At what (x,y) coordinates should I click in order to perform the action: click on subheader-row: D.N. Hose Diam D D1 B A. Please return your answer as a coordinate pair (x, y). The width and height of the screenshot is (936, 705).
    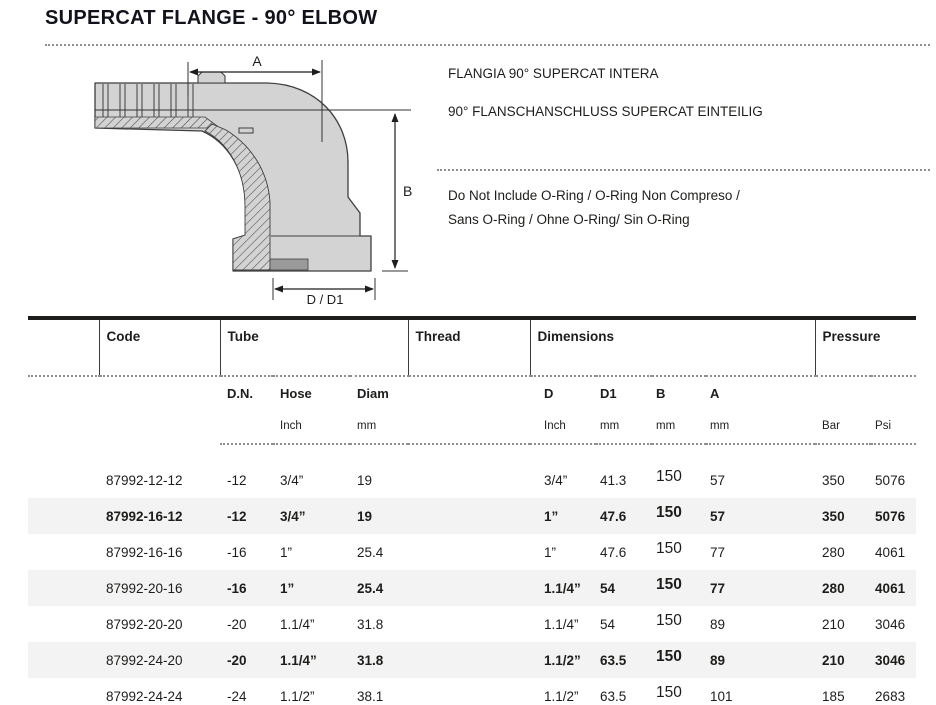
    Looking at the image, I should click on (472, 392).